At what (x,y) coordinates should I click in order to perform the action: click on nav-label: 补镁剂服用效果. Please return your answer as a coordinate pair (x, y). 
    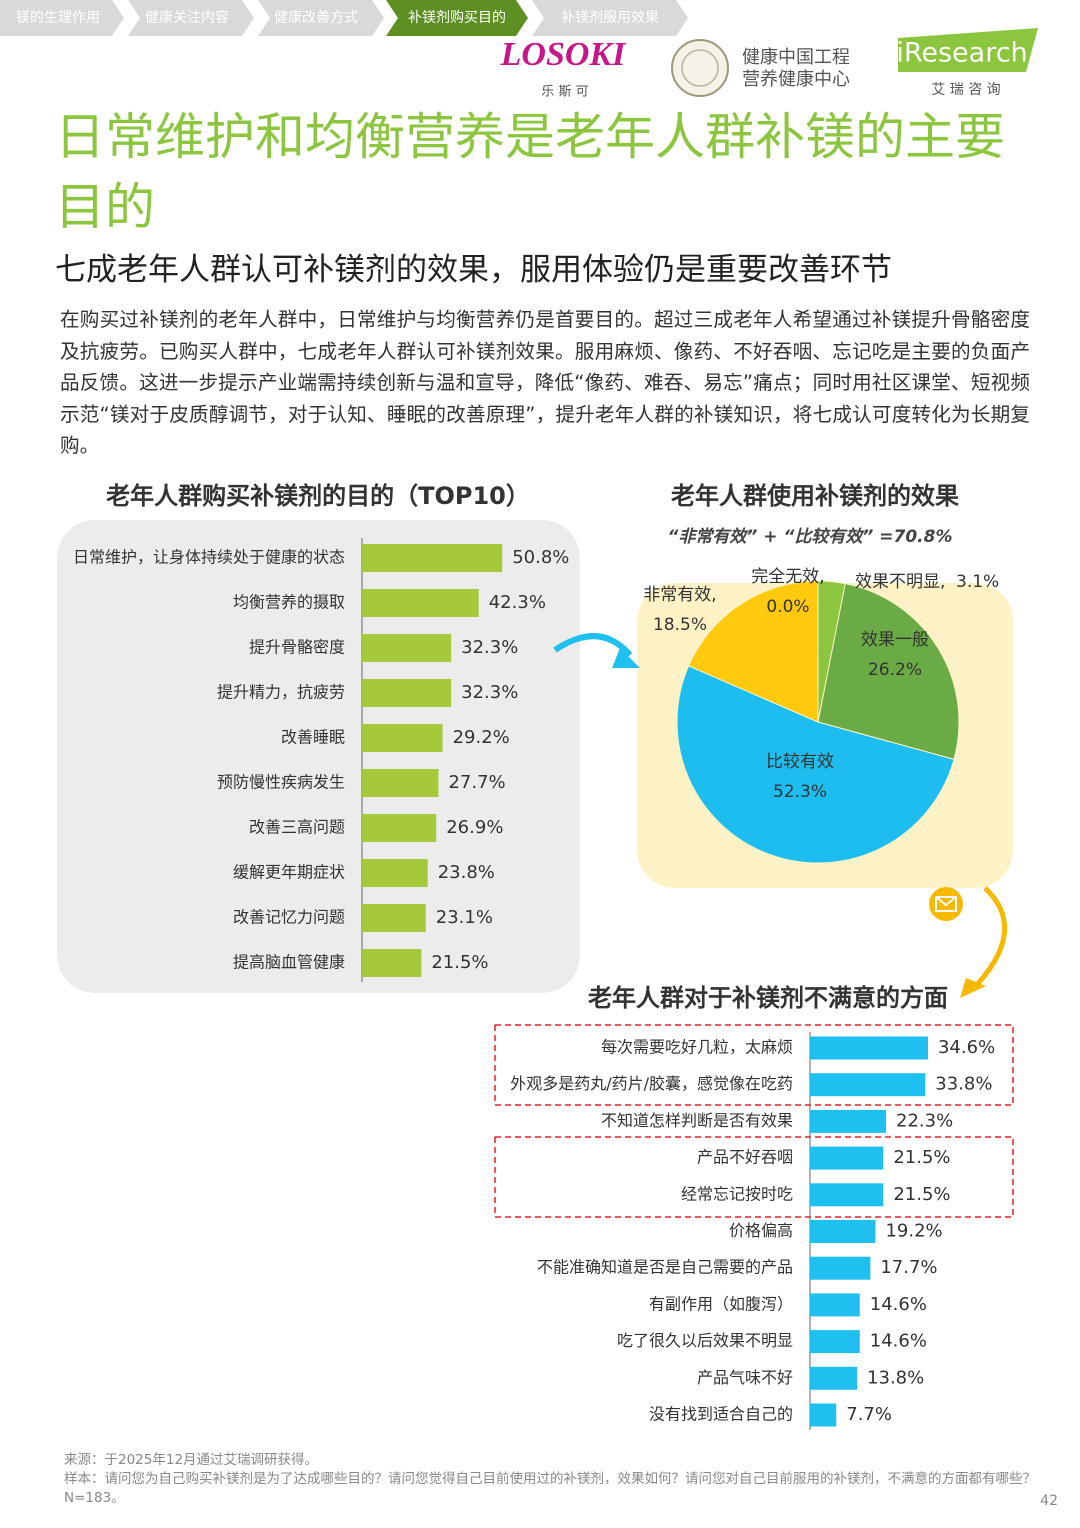
    Looking at the image, I should click on (610, 18).